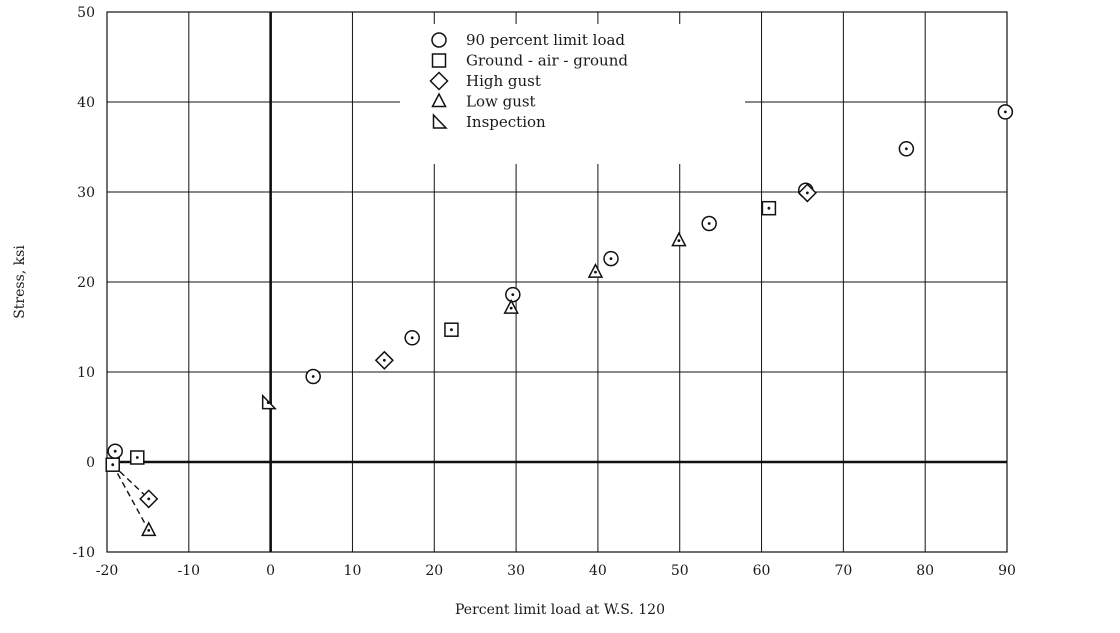 This screenshot has height=633, width=1120. Describe the element at coordinates (86, 193) in the screenshot. I see `y-tick-label: 30` at that location.